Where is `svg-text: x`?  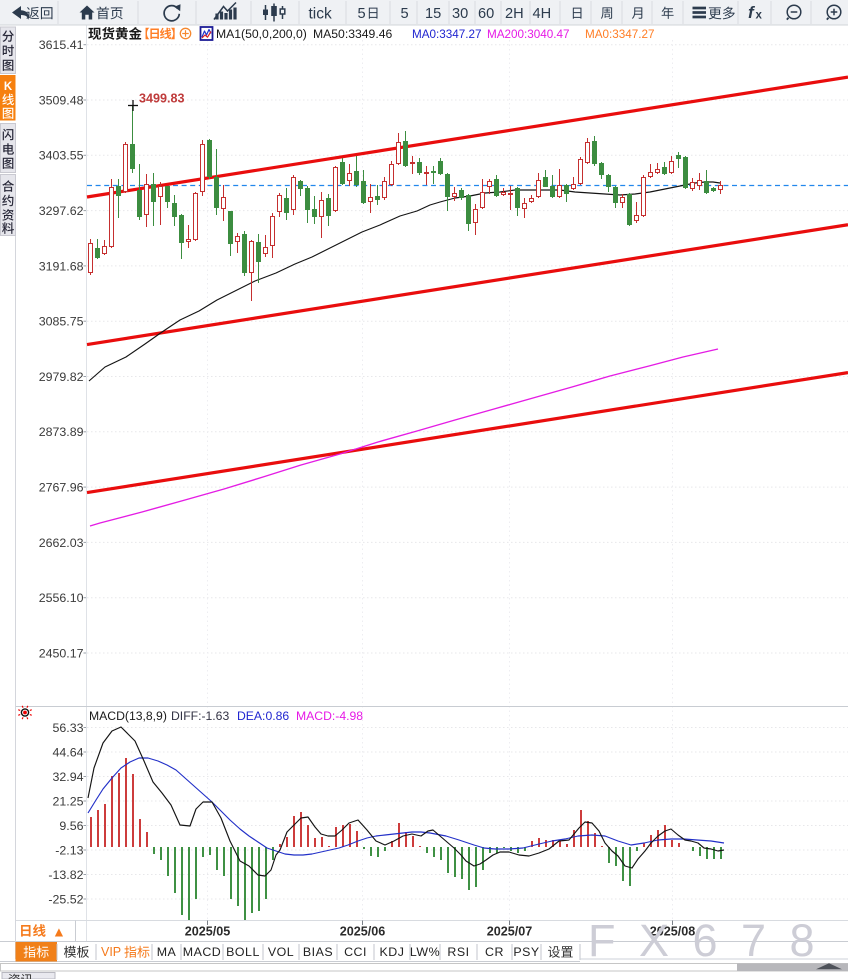 svg-text: x is located at coordinates (759, 16).